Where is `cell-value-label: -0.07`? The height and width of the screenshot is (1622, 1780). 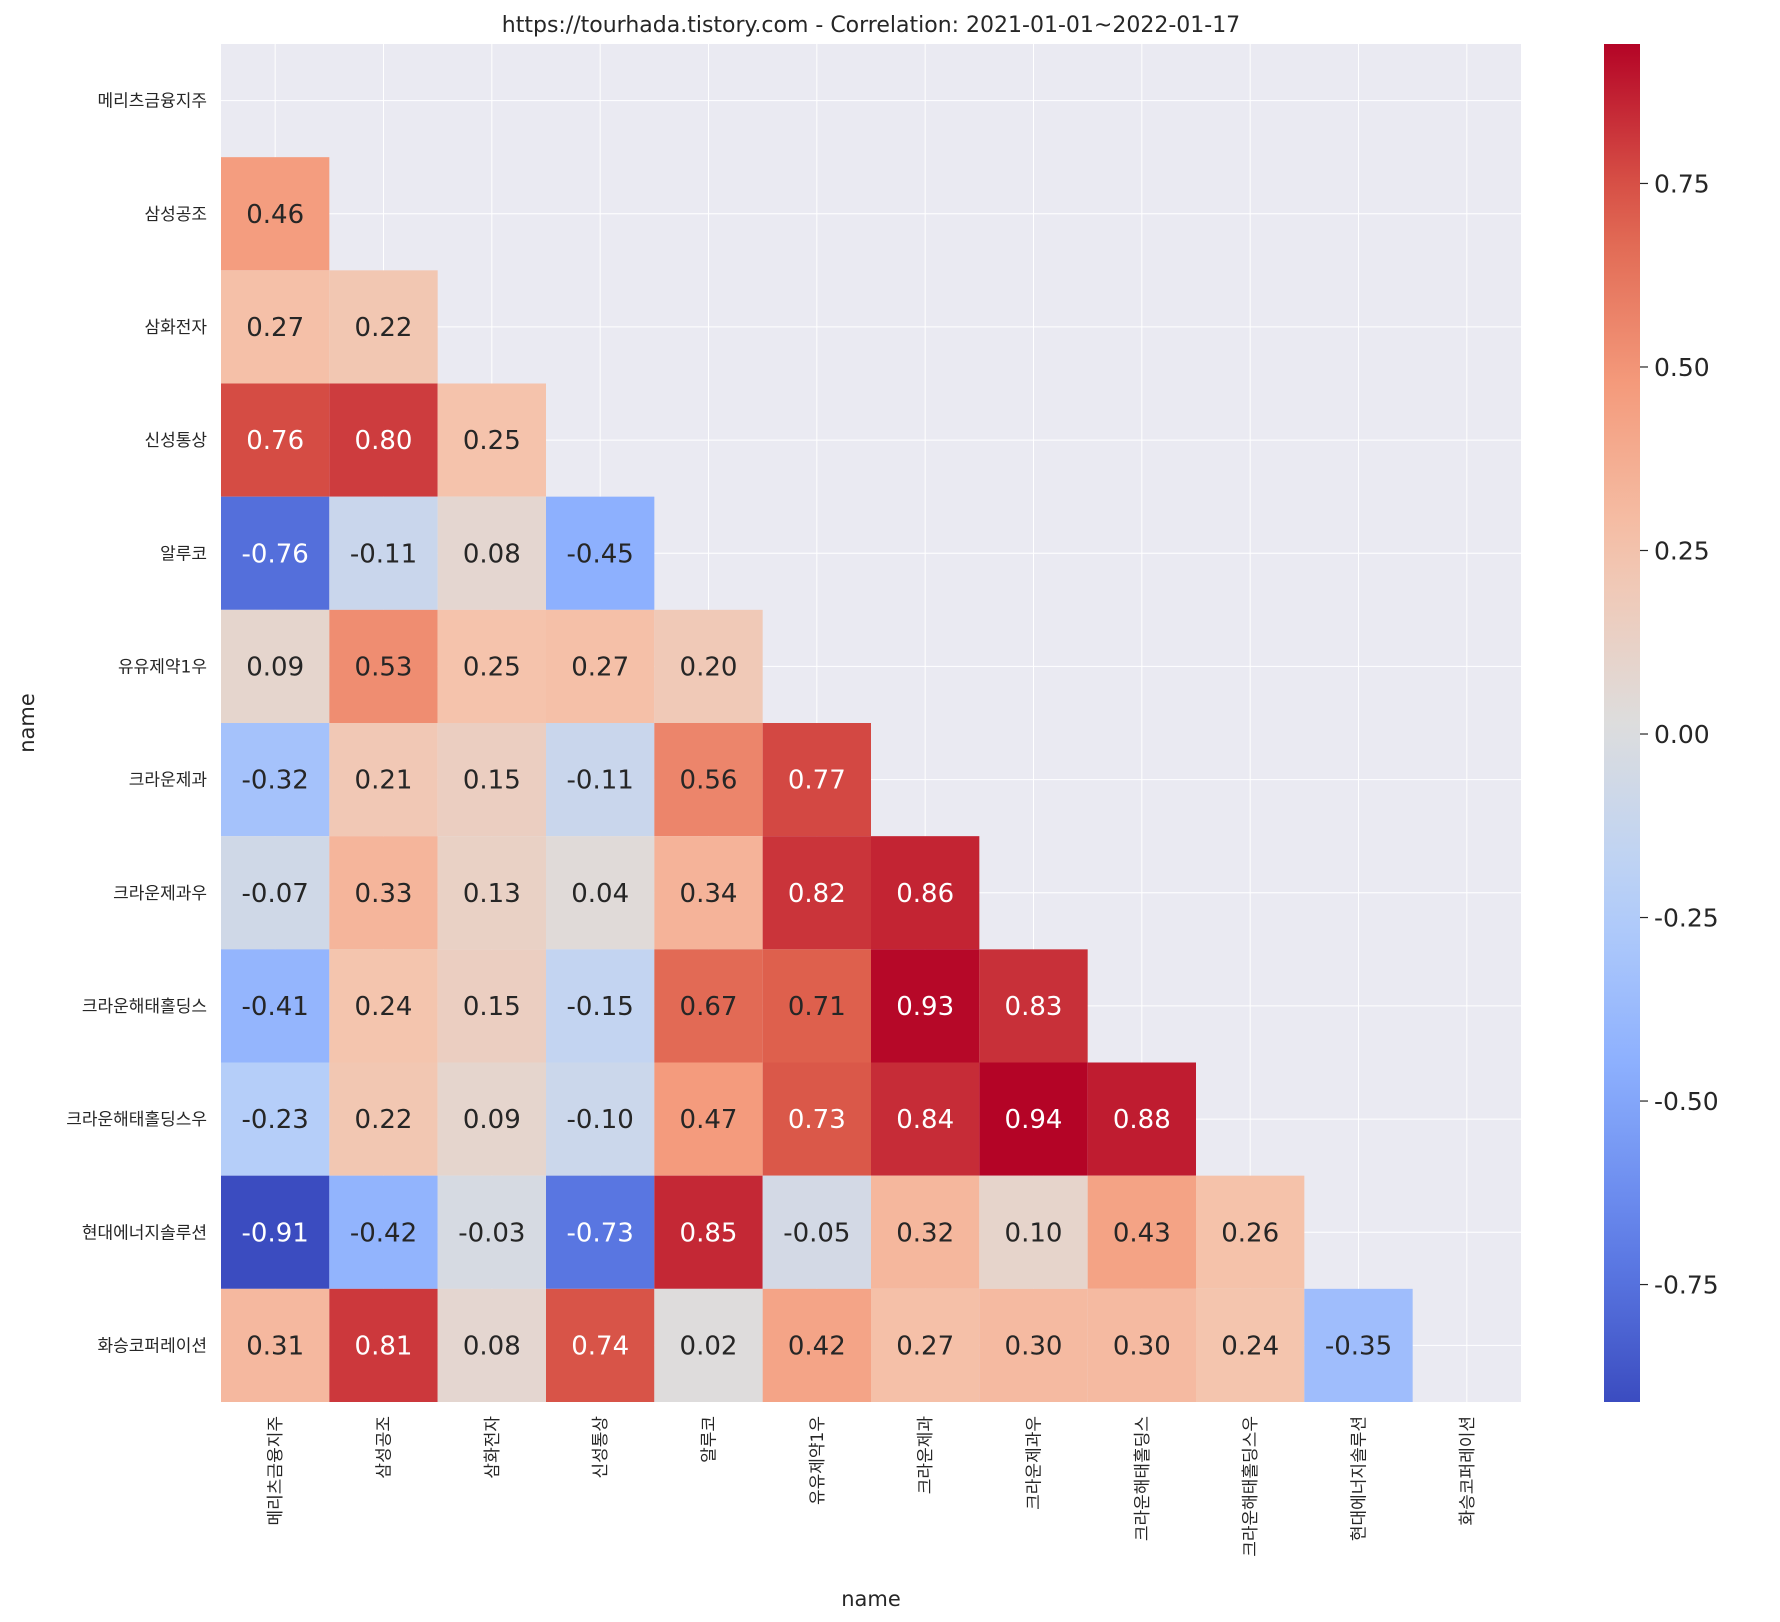
cell-value-label: -0.07 is located at coordinates (275, 894).